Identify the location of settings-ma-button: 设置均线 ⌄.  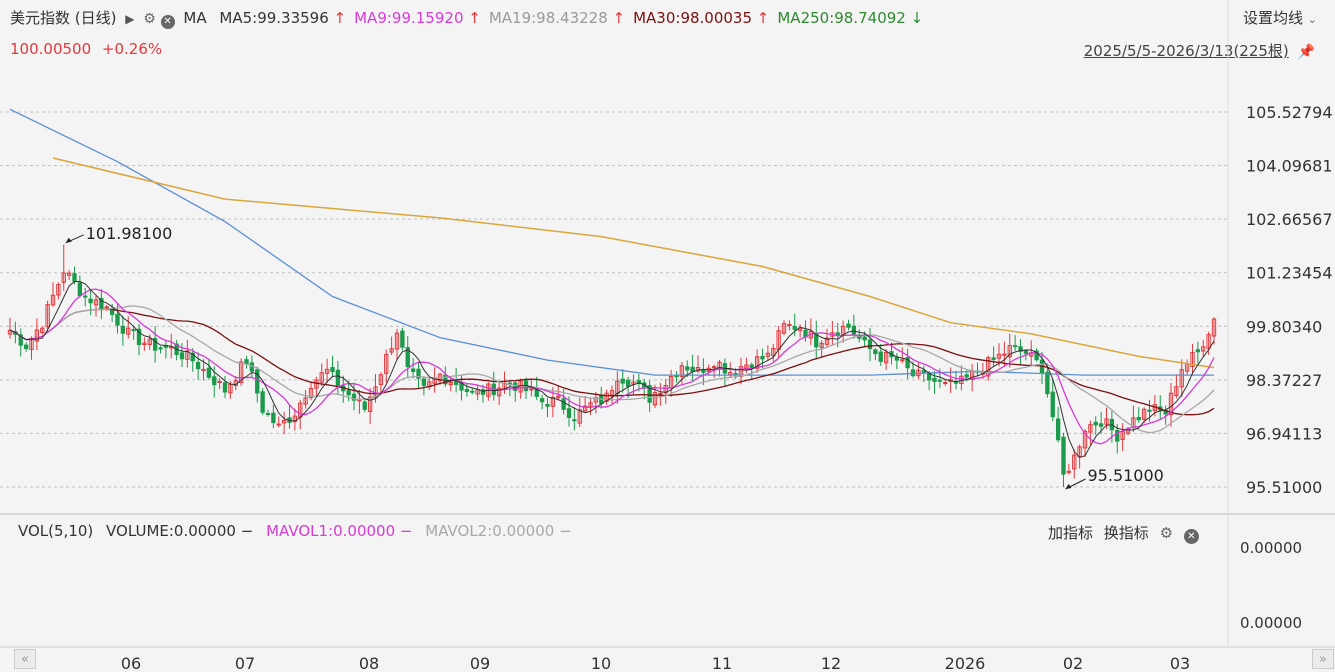
(1280, 17).